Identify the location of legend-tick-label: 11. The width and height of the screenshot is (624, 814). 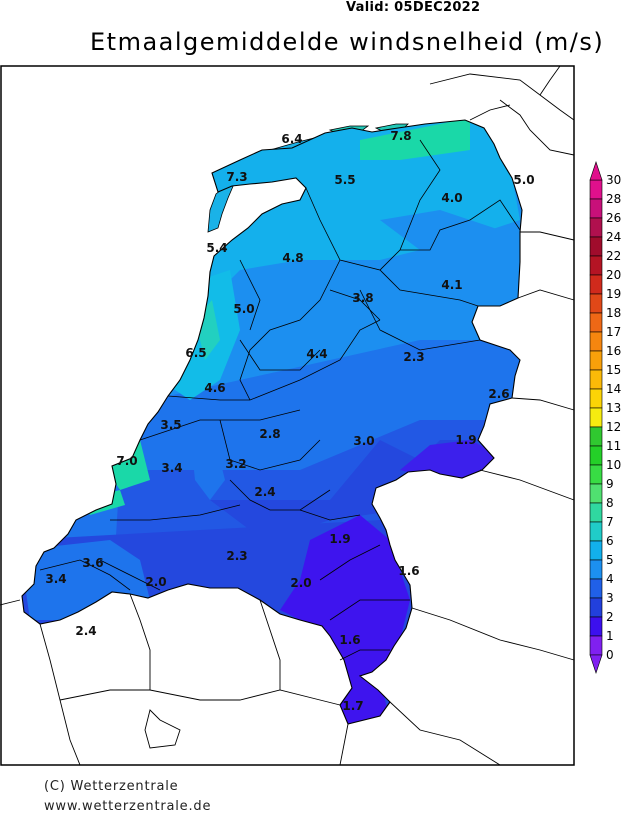
(613, 446).